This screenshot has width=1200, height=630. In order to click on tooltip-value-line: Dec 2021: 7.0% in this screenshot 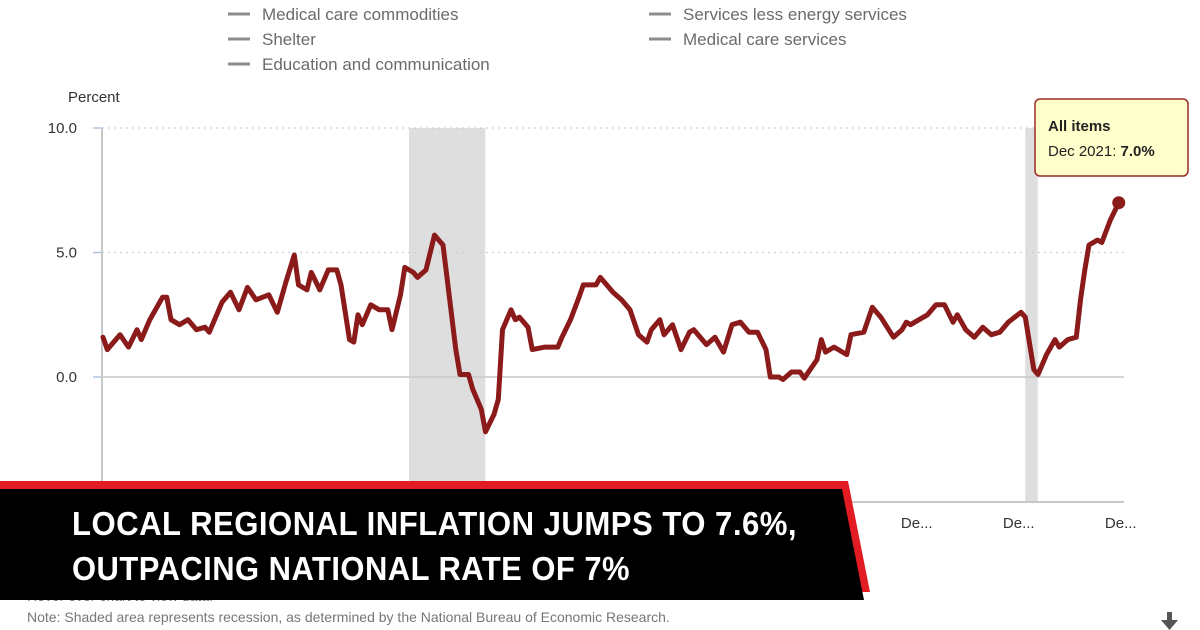, I will do `click(1101, 151)`.